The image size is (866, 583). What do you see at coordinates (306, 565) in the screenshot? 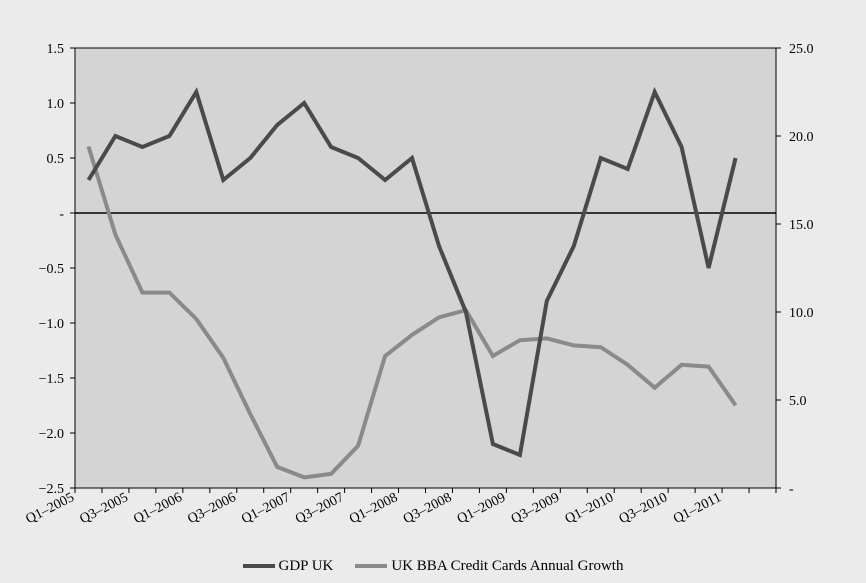
I see `legend-label-gdp: GDP UK` at bounding box center [306, 565].